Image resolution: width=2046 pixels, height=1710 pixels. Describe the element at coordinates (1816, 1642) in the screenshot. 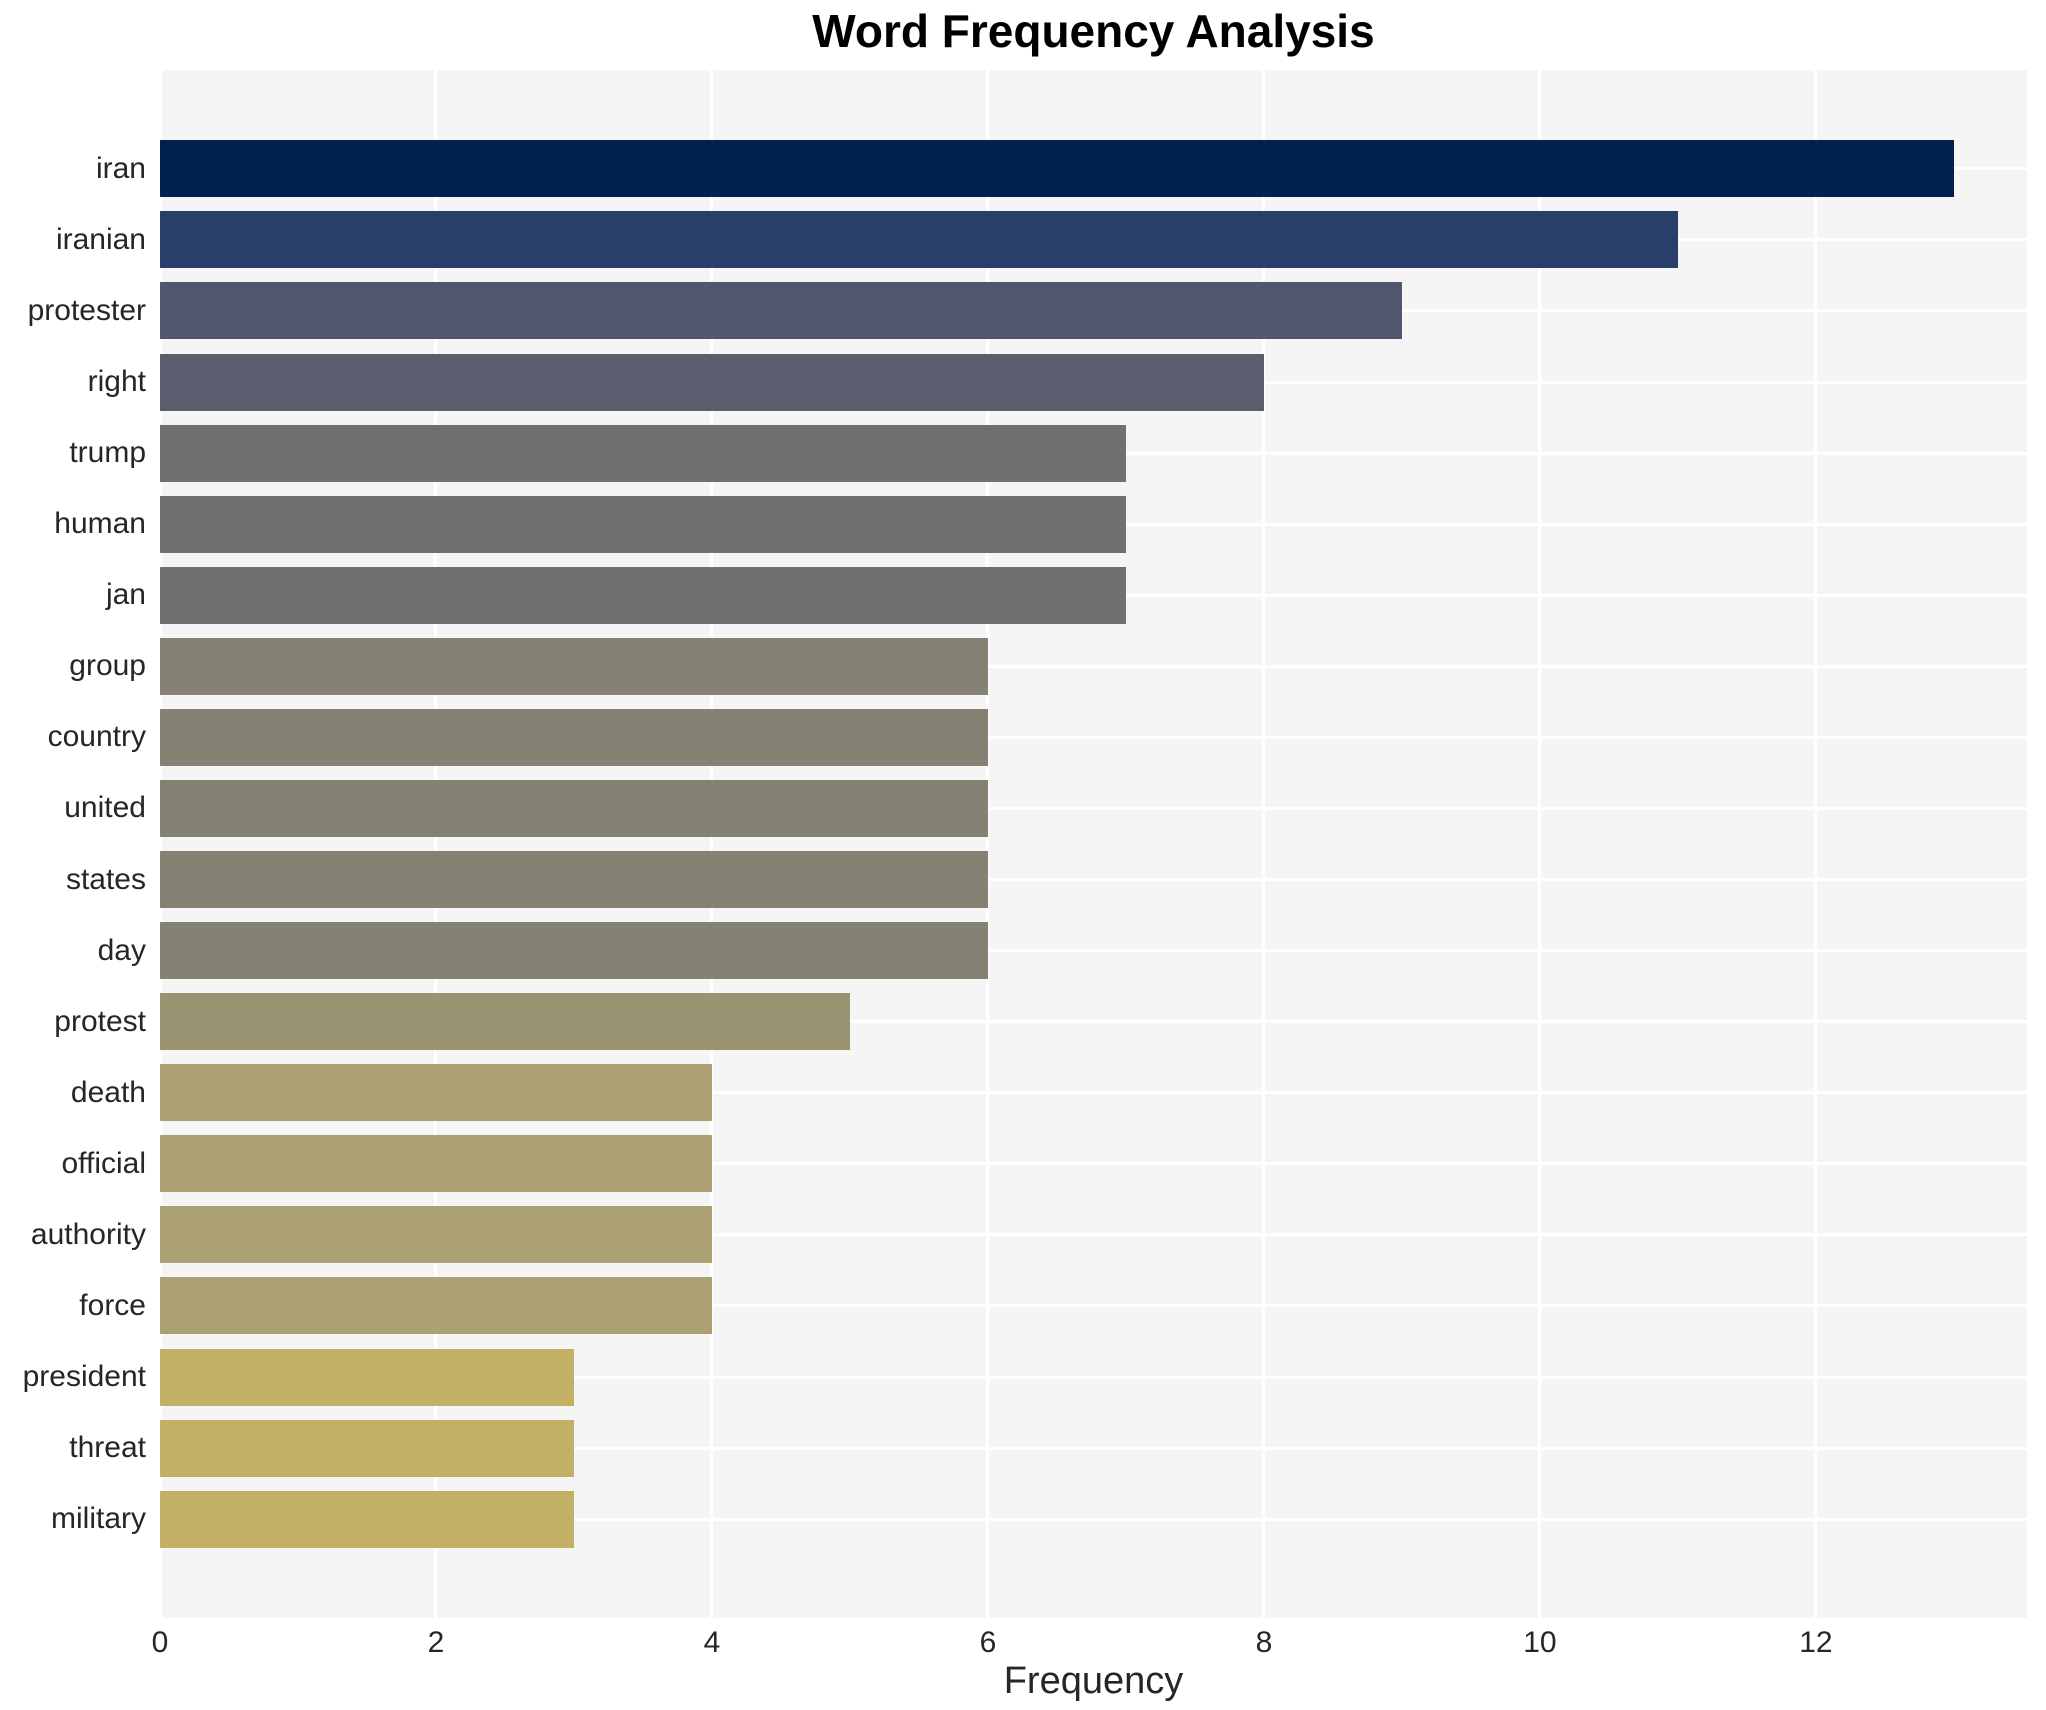

I see `x-tick-label-12: 12` at that location.